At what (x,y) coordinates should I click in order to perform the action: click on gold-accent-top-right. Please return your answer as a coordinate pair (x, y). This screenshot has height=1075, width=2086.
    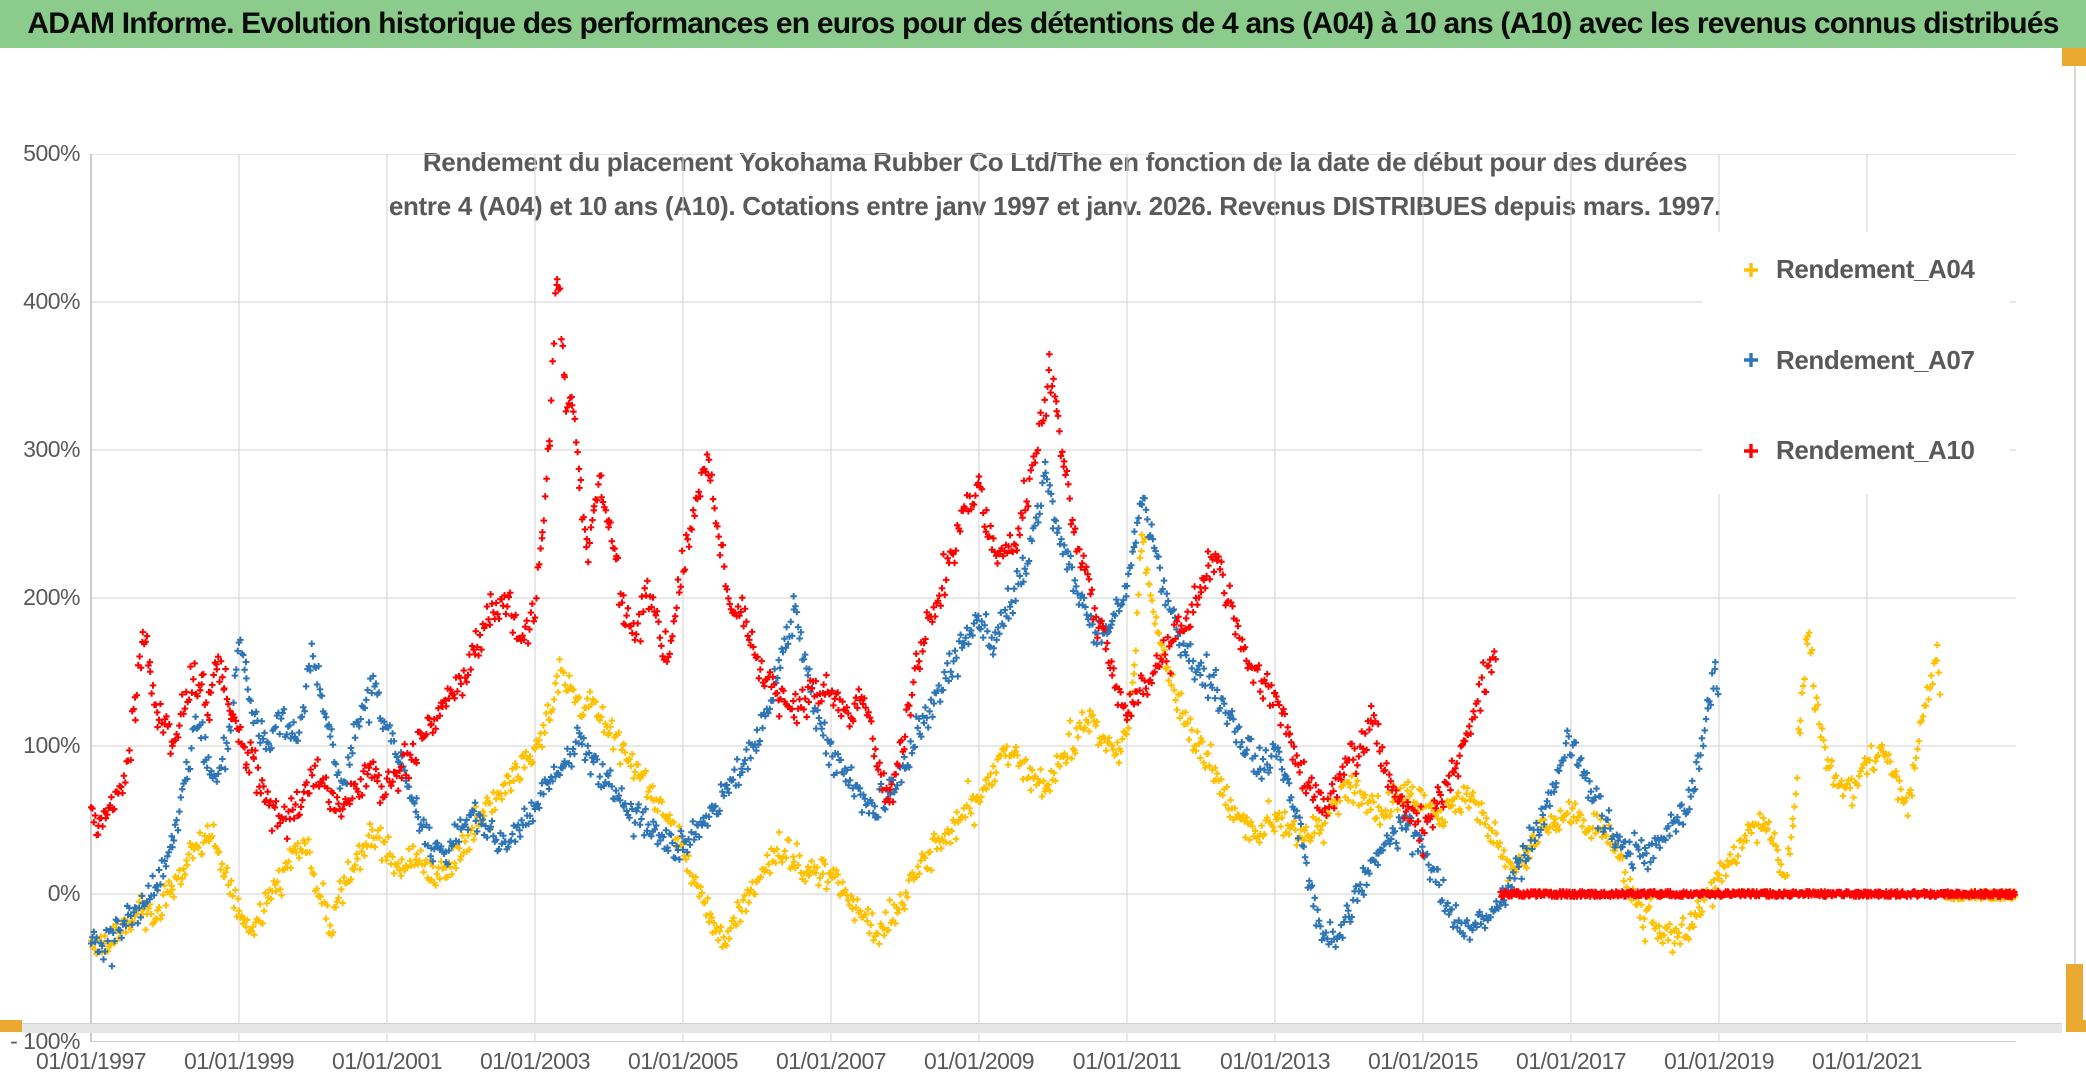
    Looking at the image, I should click on (2074, 57).